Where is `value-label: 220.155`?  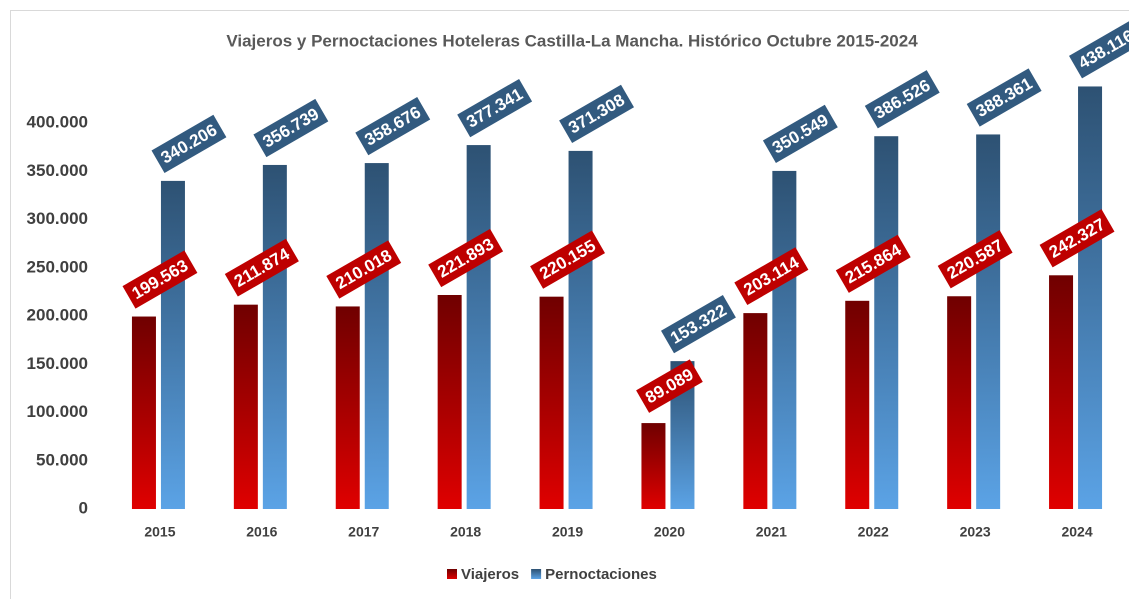
value-label: 220.155 is located at coordinates (567, 259).